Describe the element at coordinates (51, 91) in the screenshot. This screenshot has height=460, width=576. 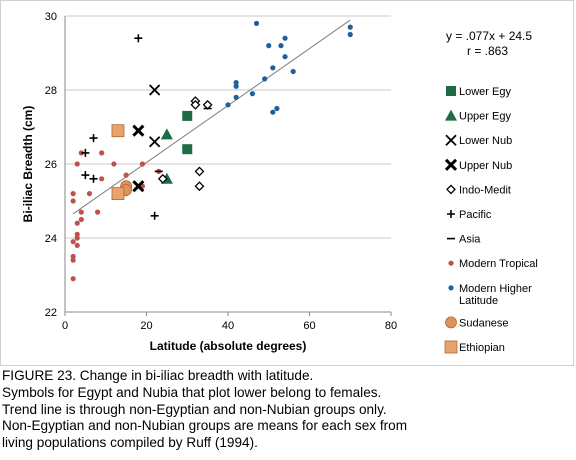
I see `y-tick-label: 28` at that location.